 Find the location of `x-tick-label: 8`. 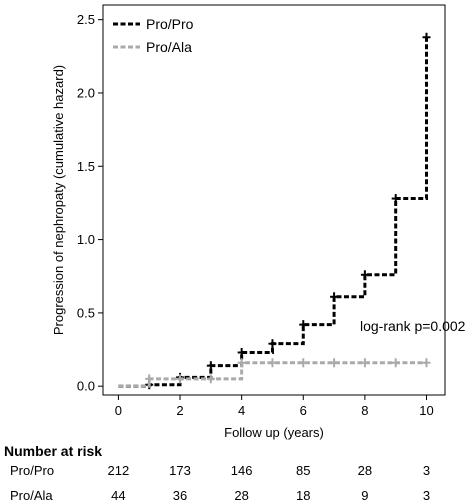

x-tick-label: 8 is located at coordinates (364, 410).